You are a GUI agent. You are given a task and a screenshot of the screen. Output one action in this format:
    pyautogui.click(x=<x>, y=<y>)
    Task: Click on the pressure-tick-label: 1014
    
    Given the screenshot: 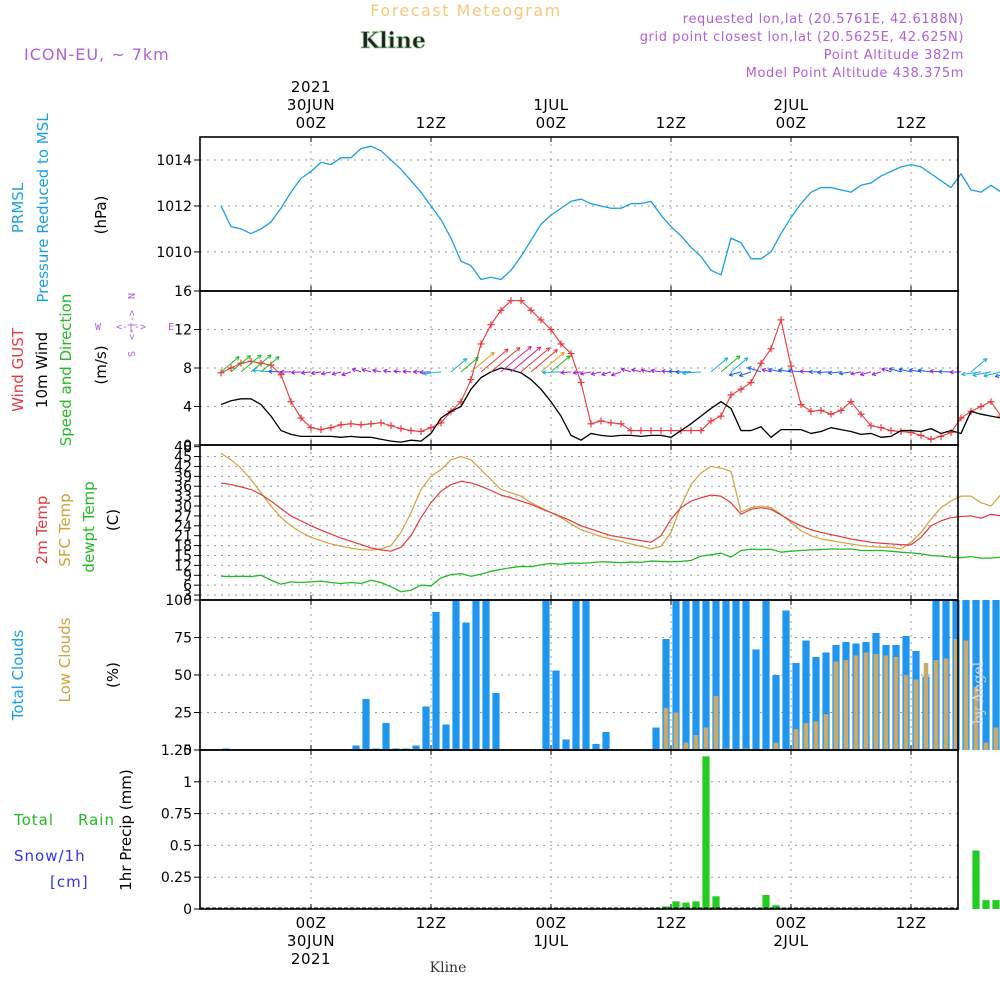 What is the action you would take?
    pyautogui.click(x=174, y=161)
    